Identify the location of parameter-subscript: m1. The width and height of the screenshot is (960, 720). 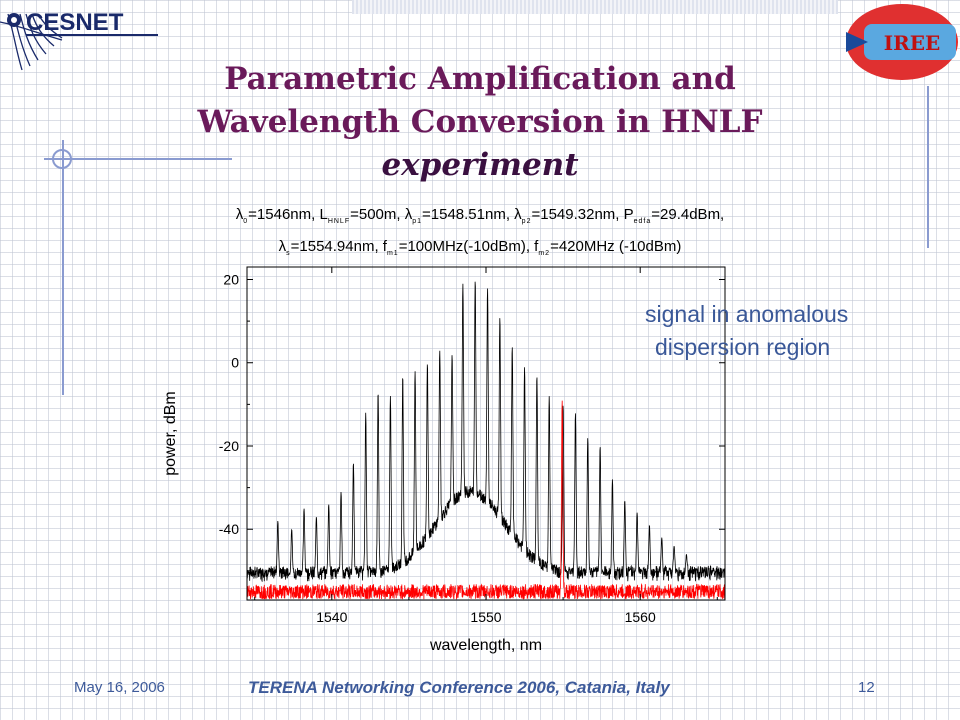
(392, 253).